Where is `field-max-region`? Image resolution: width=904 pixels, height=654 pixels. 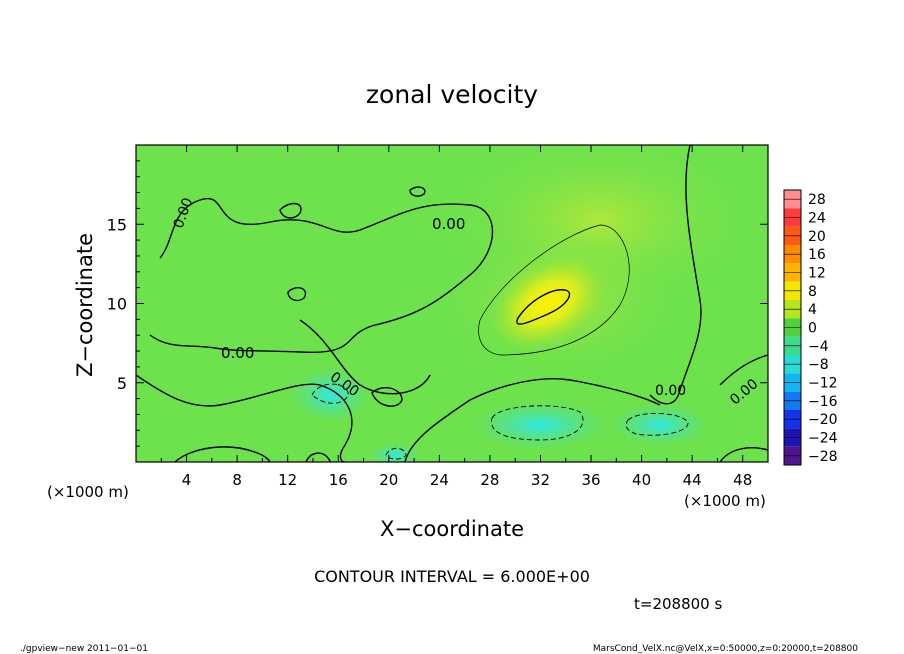 field-max-region is located at coordinates (548, 303).